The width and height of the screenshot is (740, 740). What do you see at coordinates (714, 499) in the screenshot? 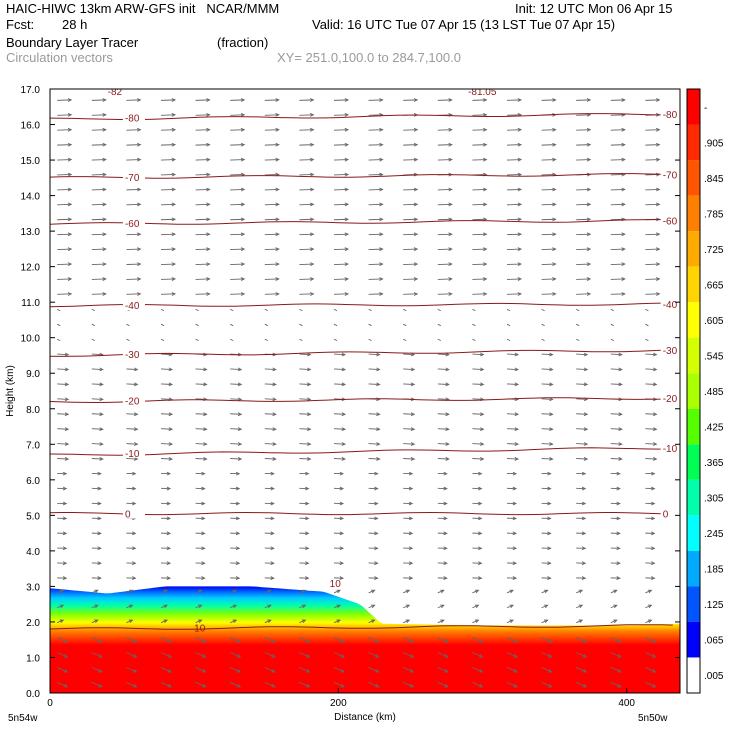
I see `colorbar-label: .305` at bounding box center [714, 499].